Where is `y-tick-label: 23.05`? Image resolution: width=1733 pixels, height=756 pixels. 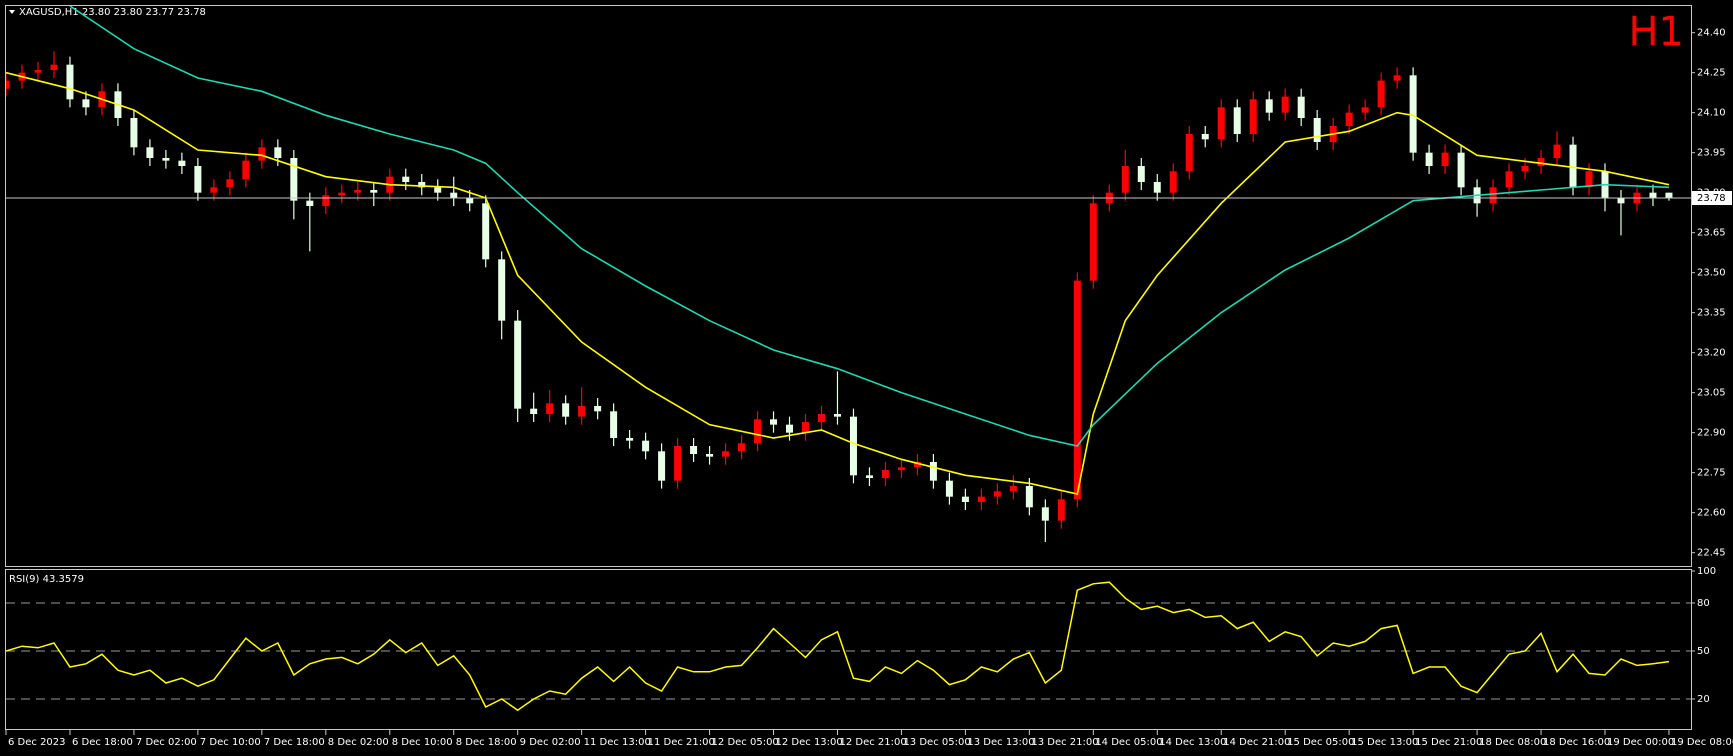 y-tick-label: 23.05 is located at coordinates (1711, 393).